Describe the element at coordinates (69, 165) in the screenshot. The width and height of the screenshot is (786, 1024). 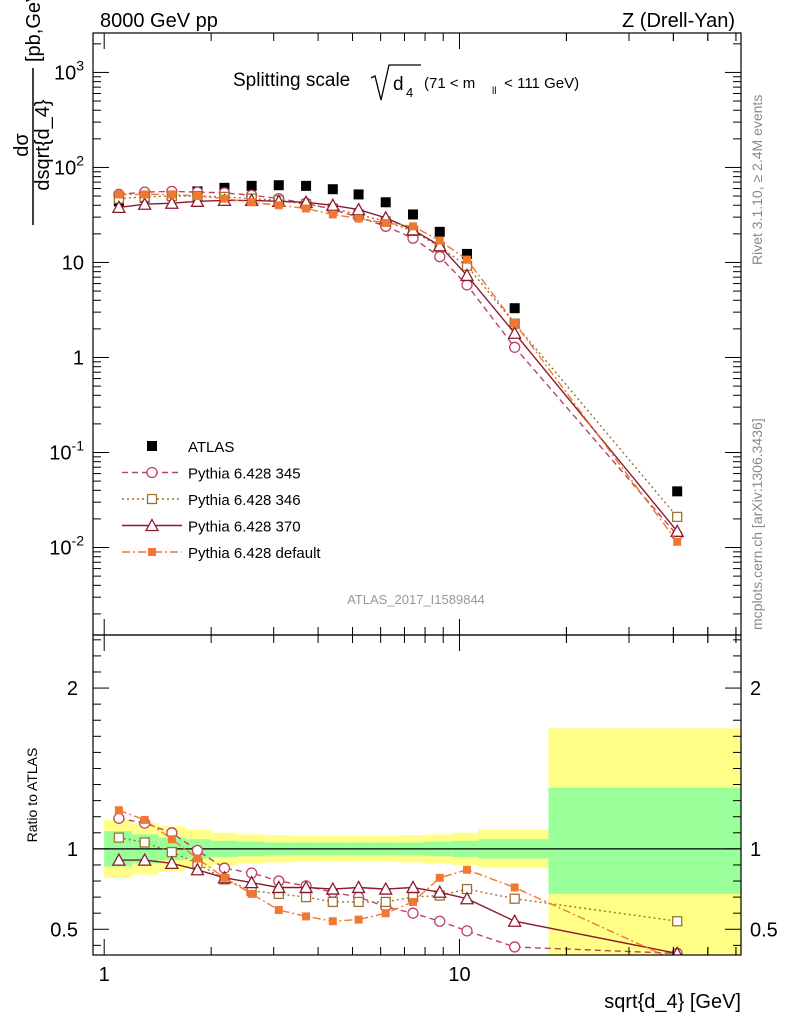
I see `y-tick-label: 10²` at that location.